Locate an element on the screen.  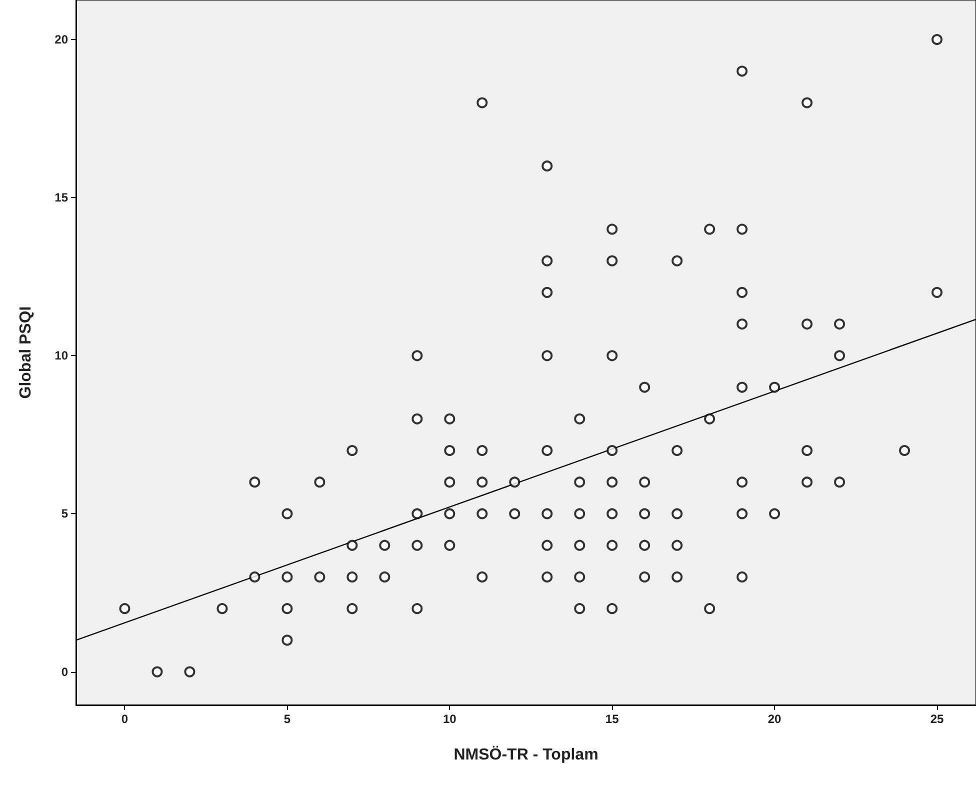
x-tick-label: 5 is located at coordinates (287, 719).